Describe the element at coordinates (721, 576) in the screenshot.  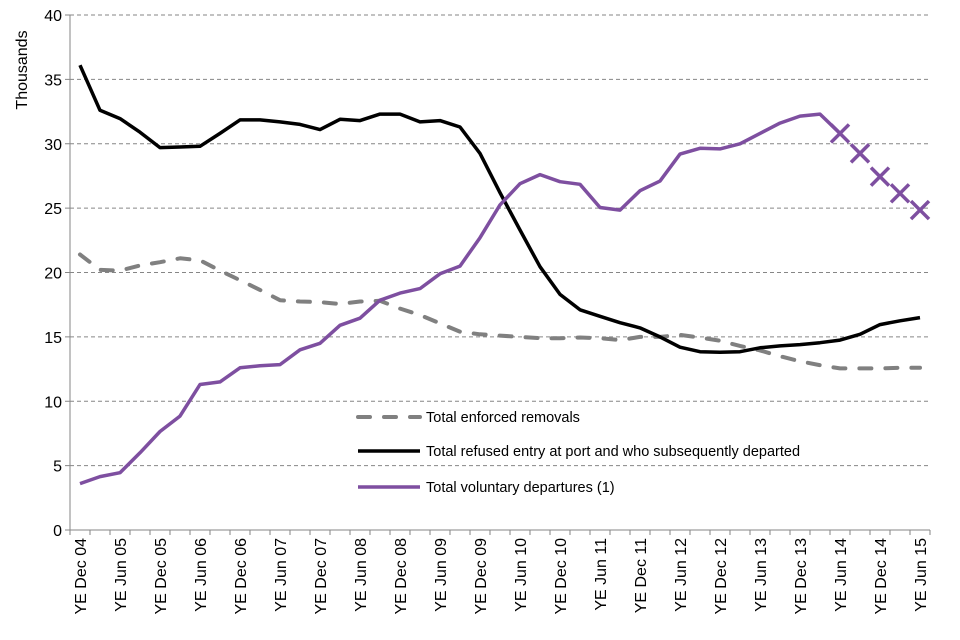
I see `x-tick-label: YE Dec 12` at that location.